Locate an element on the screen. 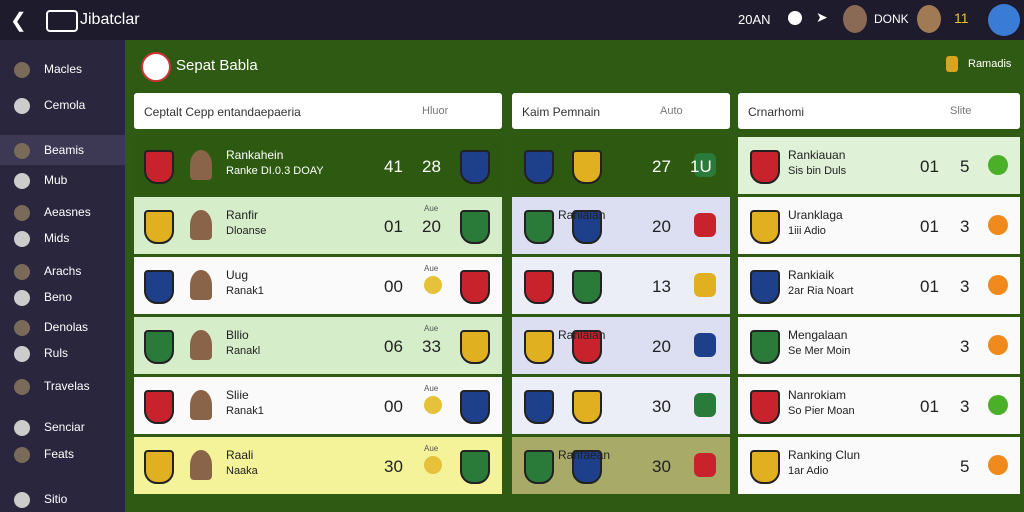 The image size is (1024, 512). menu-item: Mub is located at coordinates (56, 180).